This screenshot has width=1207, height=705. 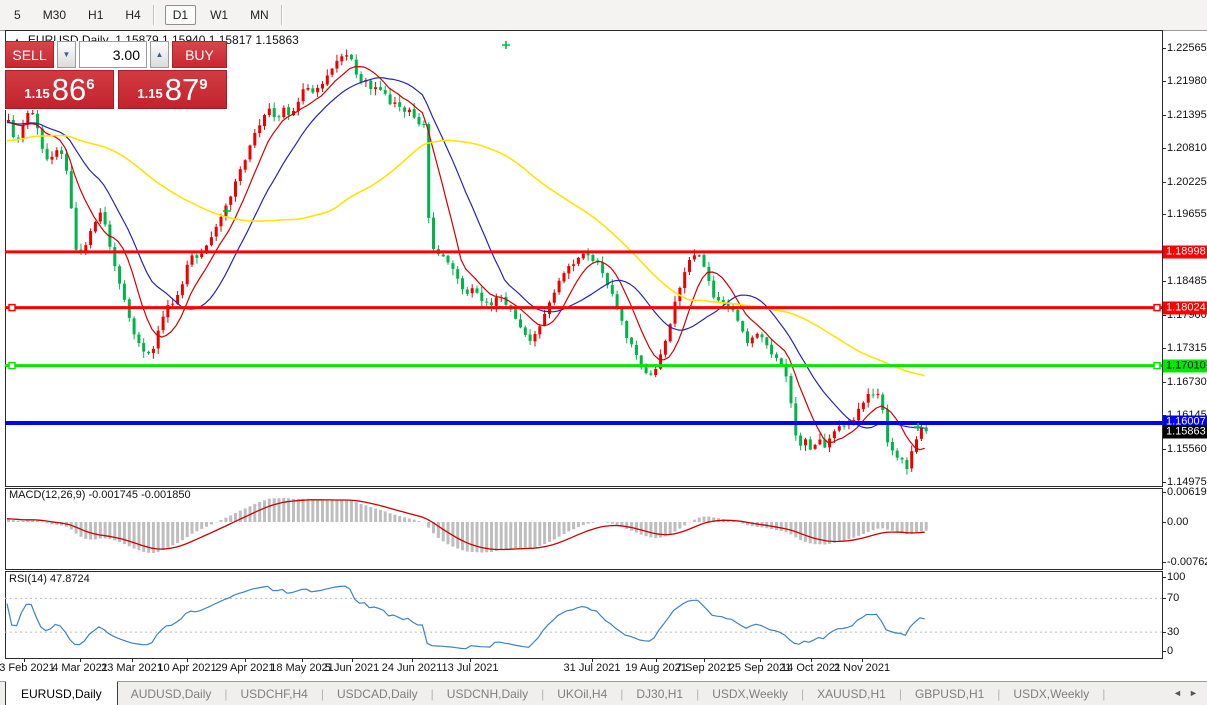 I want to click on buy-price-prefix: 1.15, so click(x=150, y=93).